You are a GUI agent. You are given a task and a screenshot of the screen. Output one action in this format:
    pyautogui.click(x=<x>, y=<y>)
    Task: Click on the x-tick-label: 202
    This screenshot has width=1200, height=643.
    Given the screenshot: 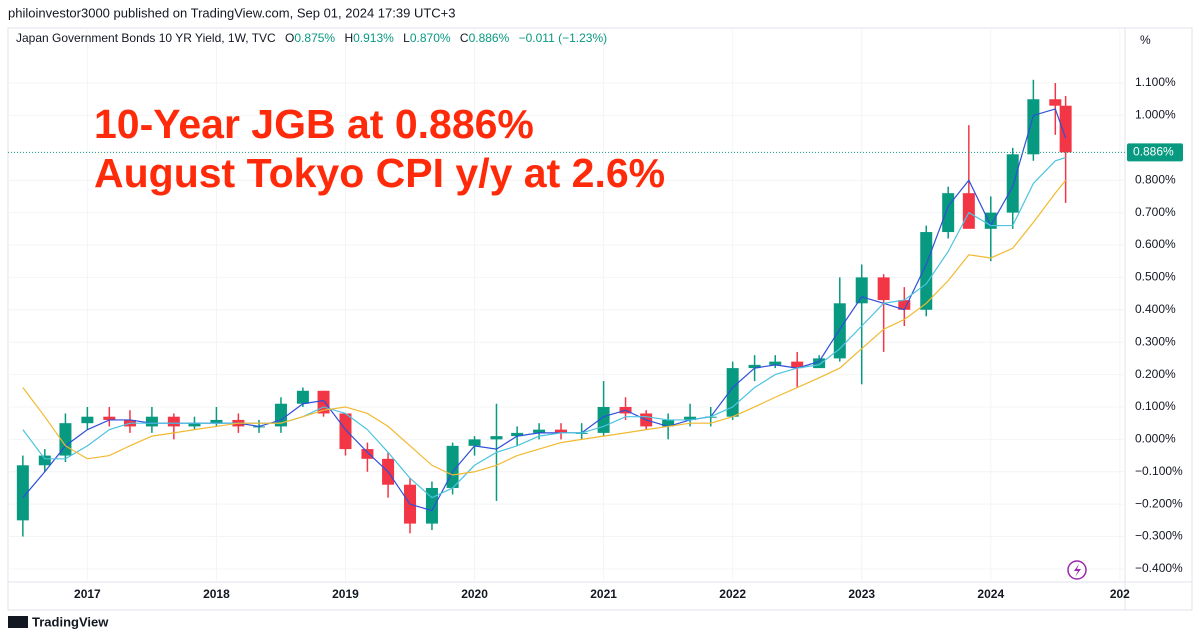 What is the action you would take?
    pyautogui.click(x=1120, y=594)
    